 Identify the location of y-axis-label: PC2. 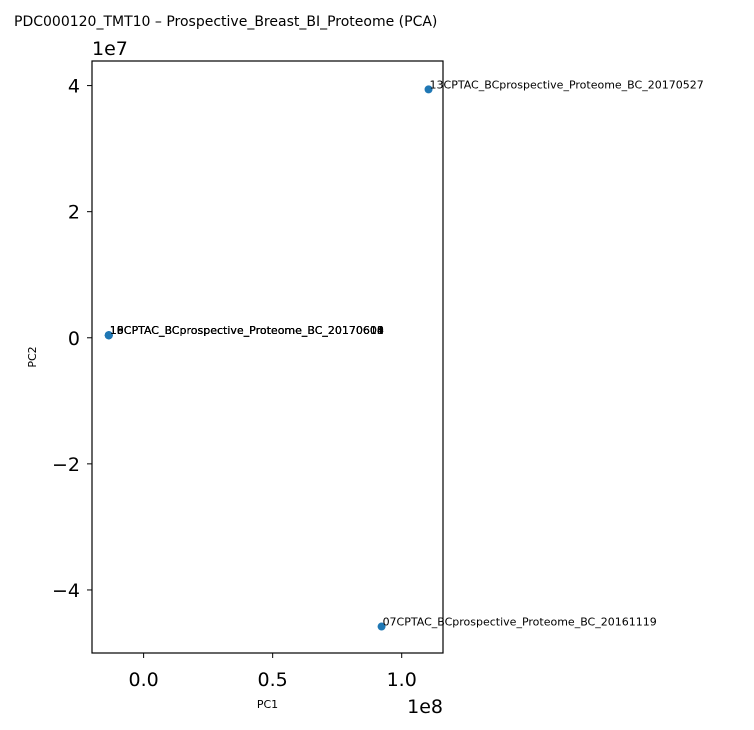
(32, 356).